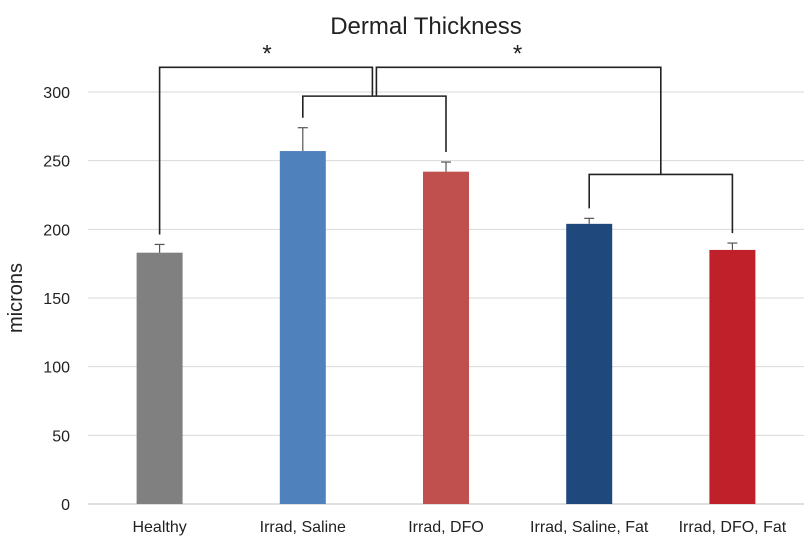  Describe the element at coordinates (518, 120) in the screenshot. I see `bracket-irrad-vs-fat` at that location.